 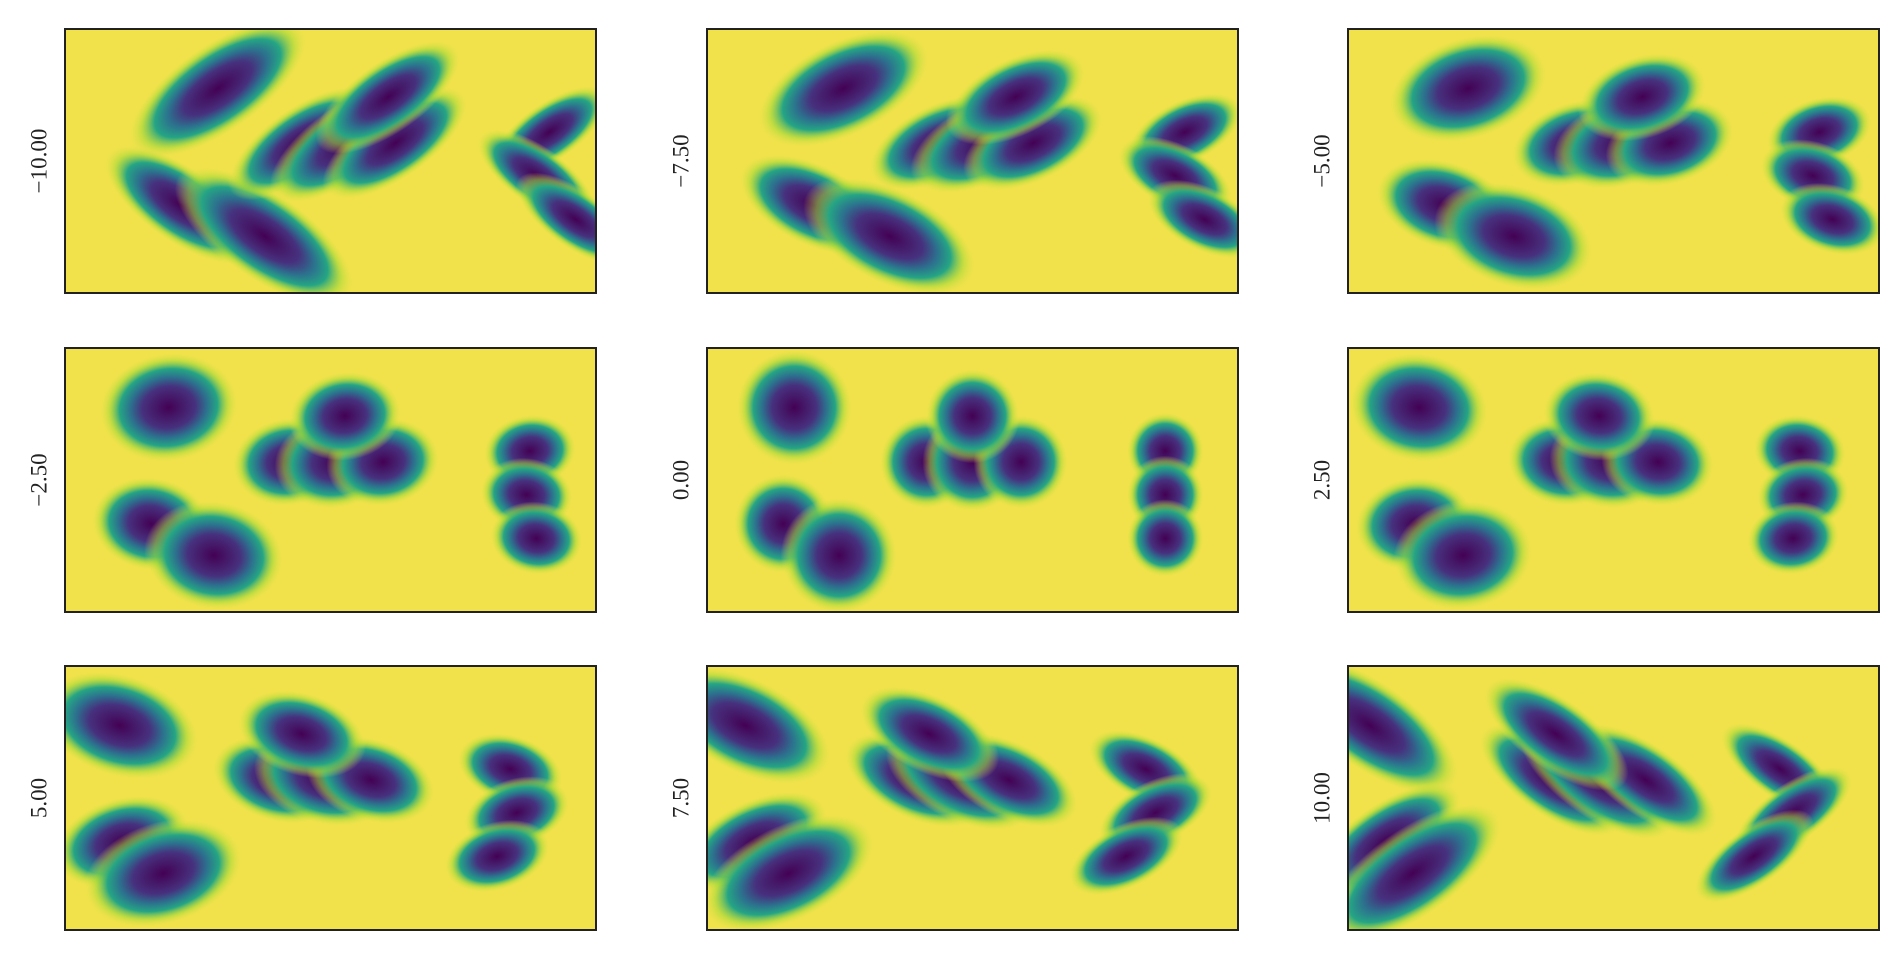 I want to click on panel-label: 10.00, so click(x=1321, y=798).